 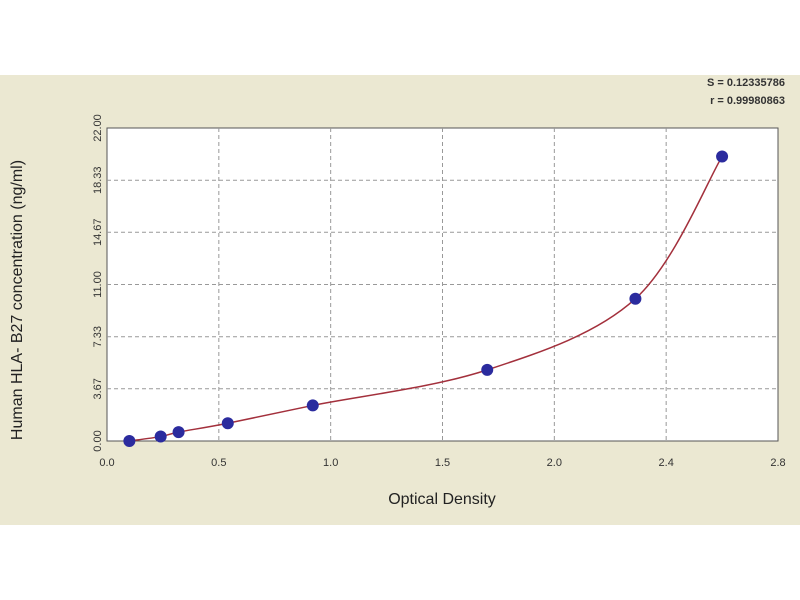 I want to click on y-tick-label: 7.33, so click(x=98, y=336).